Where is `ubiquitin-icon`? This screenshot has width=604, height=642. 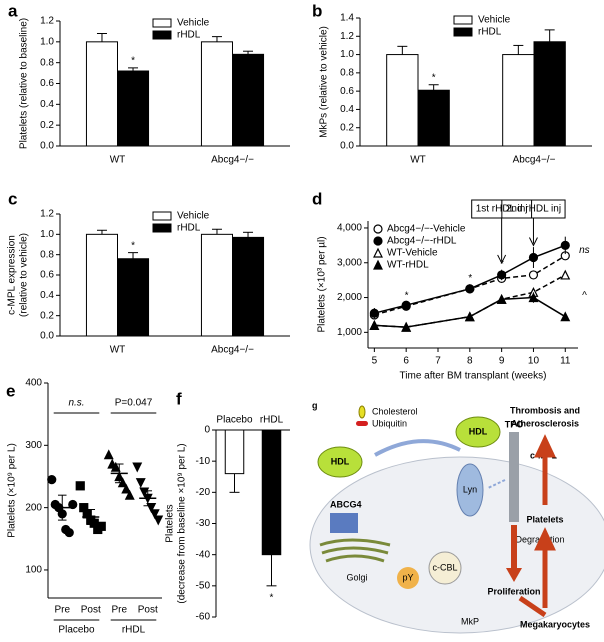
ubiquitin-icon is located at coordinates (362, 423).